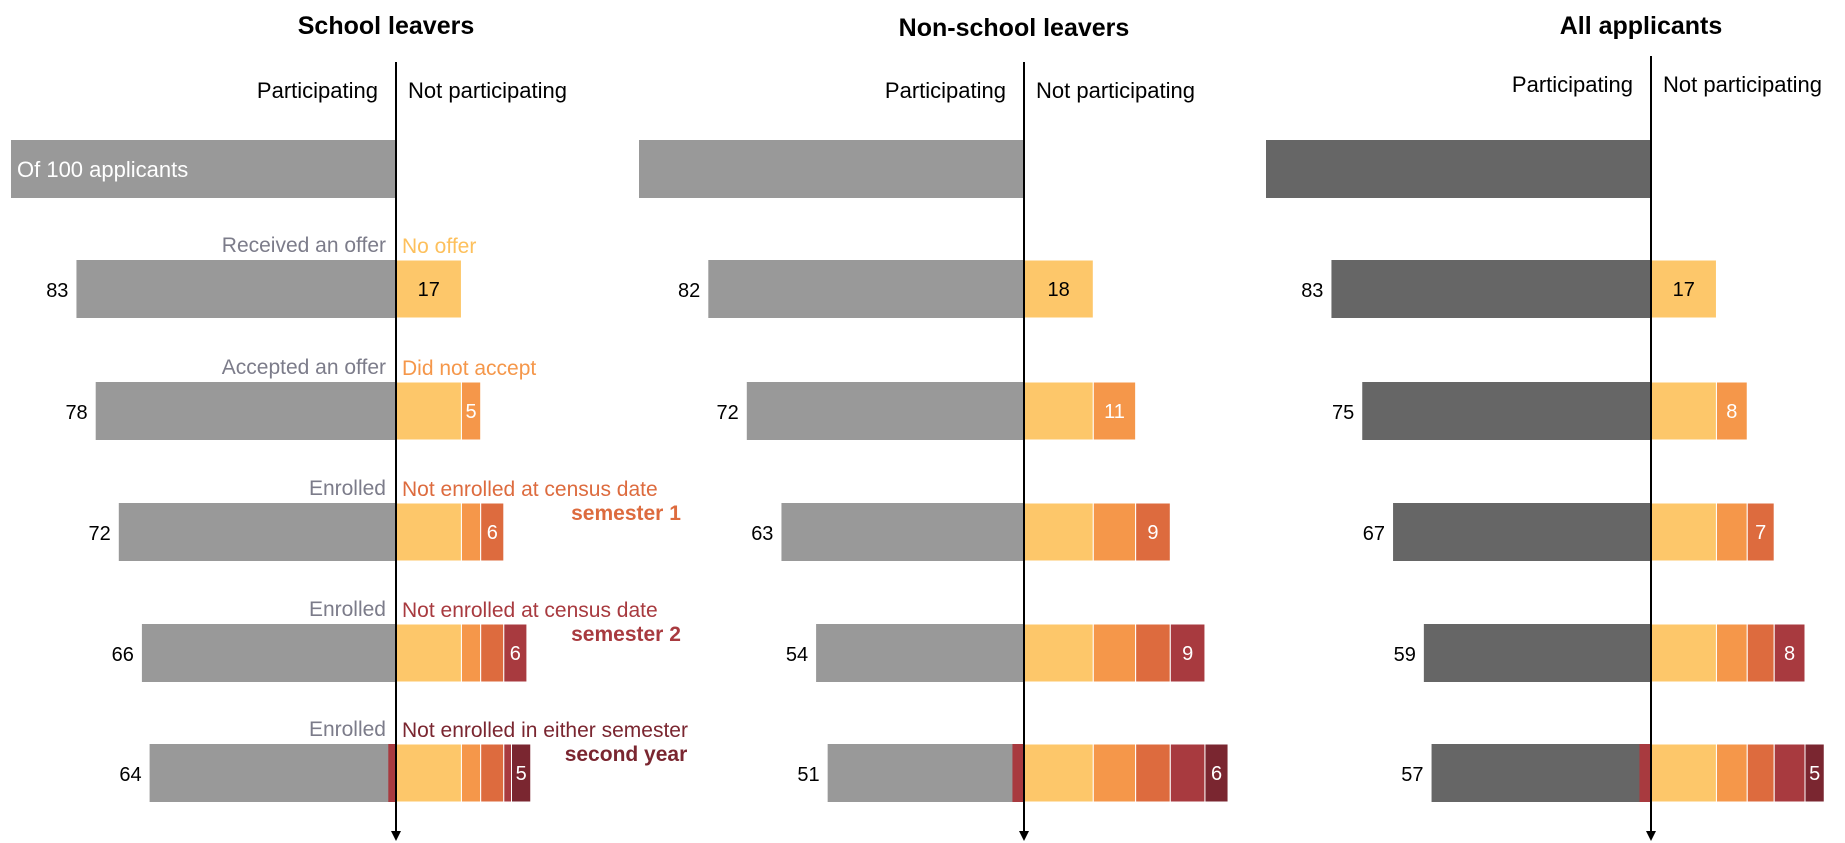  I want to click on stage-row-2: 5 78 Accepted an offer Did not accept, so click(300, 398).